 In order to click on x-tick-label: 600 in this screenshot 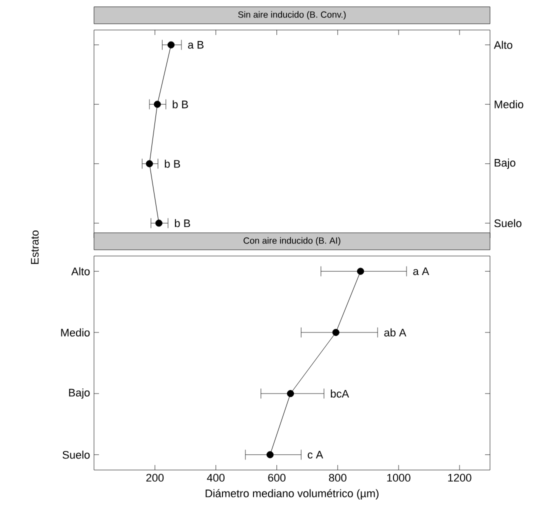, I will do `click(277, 478)`.